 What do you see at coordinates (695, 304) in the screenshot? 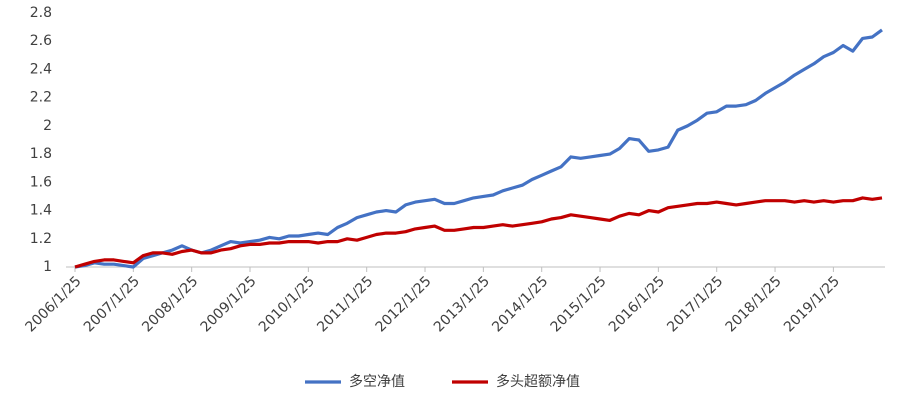
I see `x-tick-label: 2017/1/25` at bounding box center [695, 304].